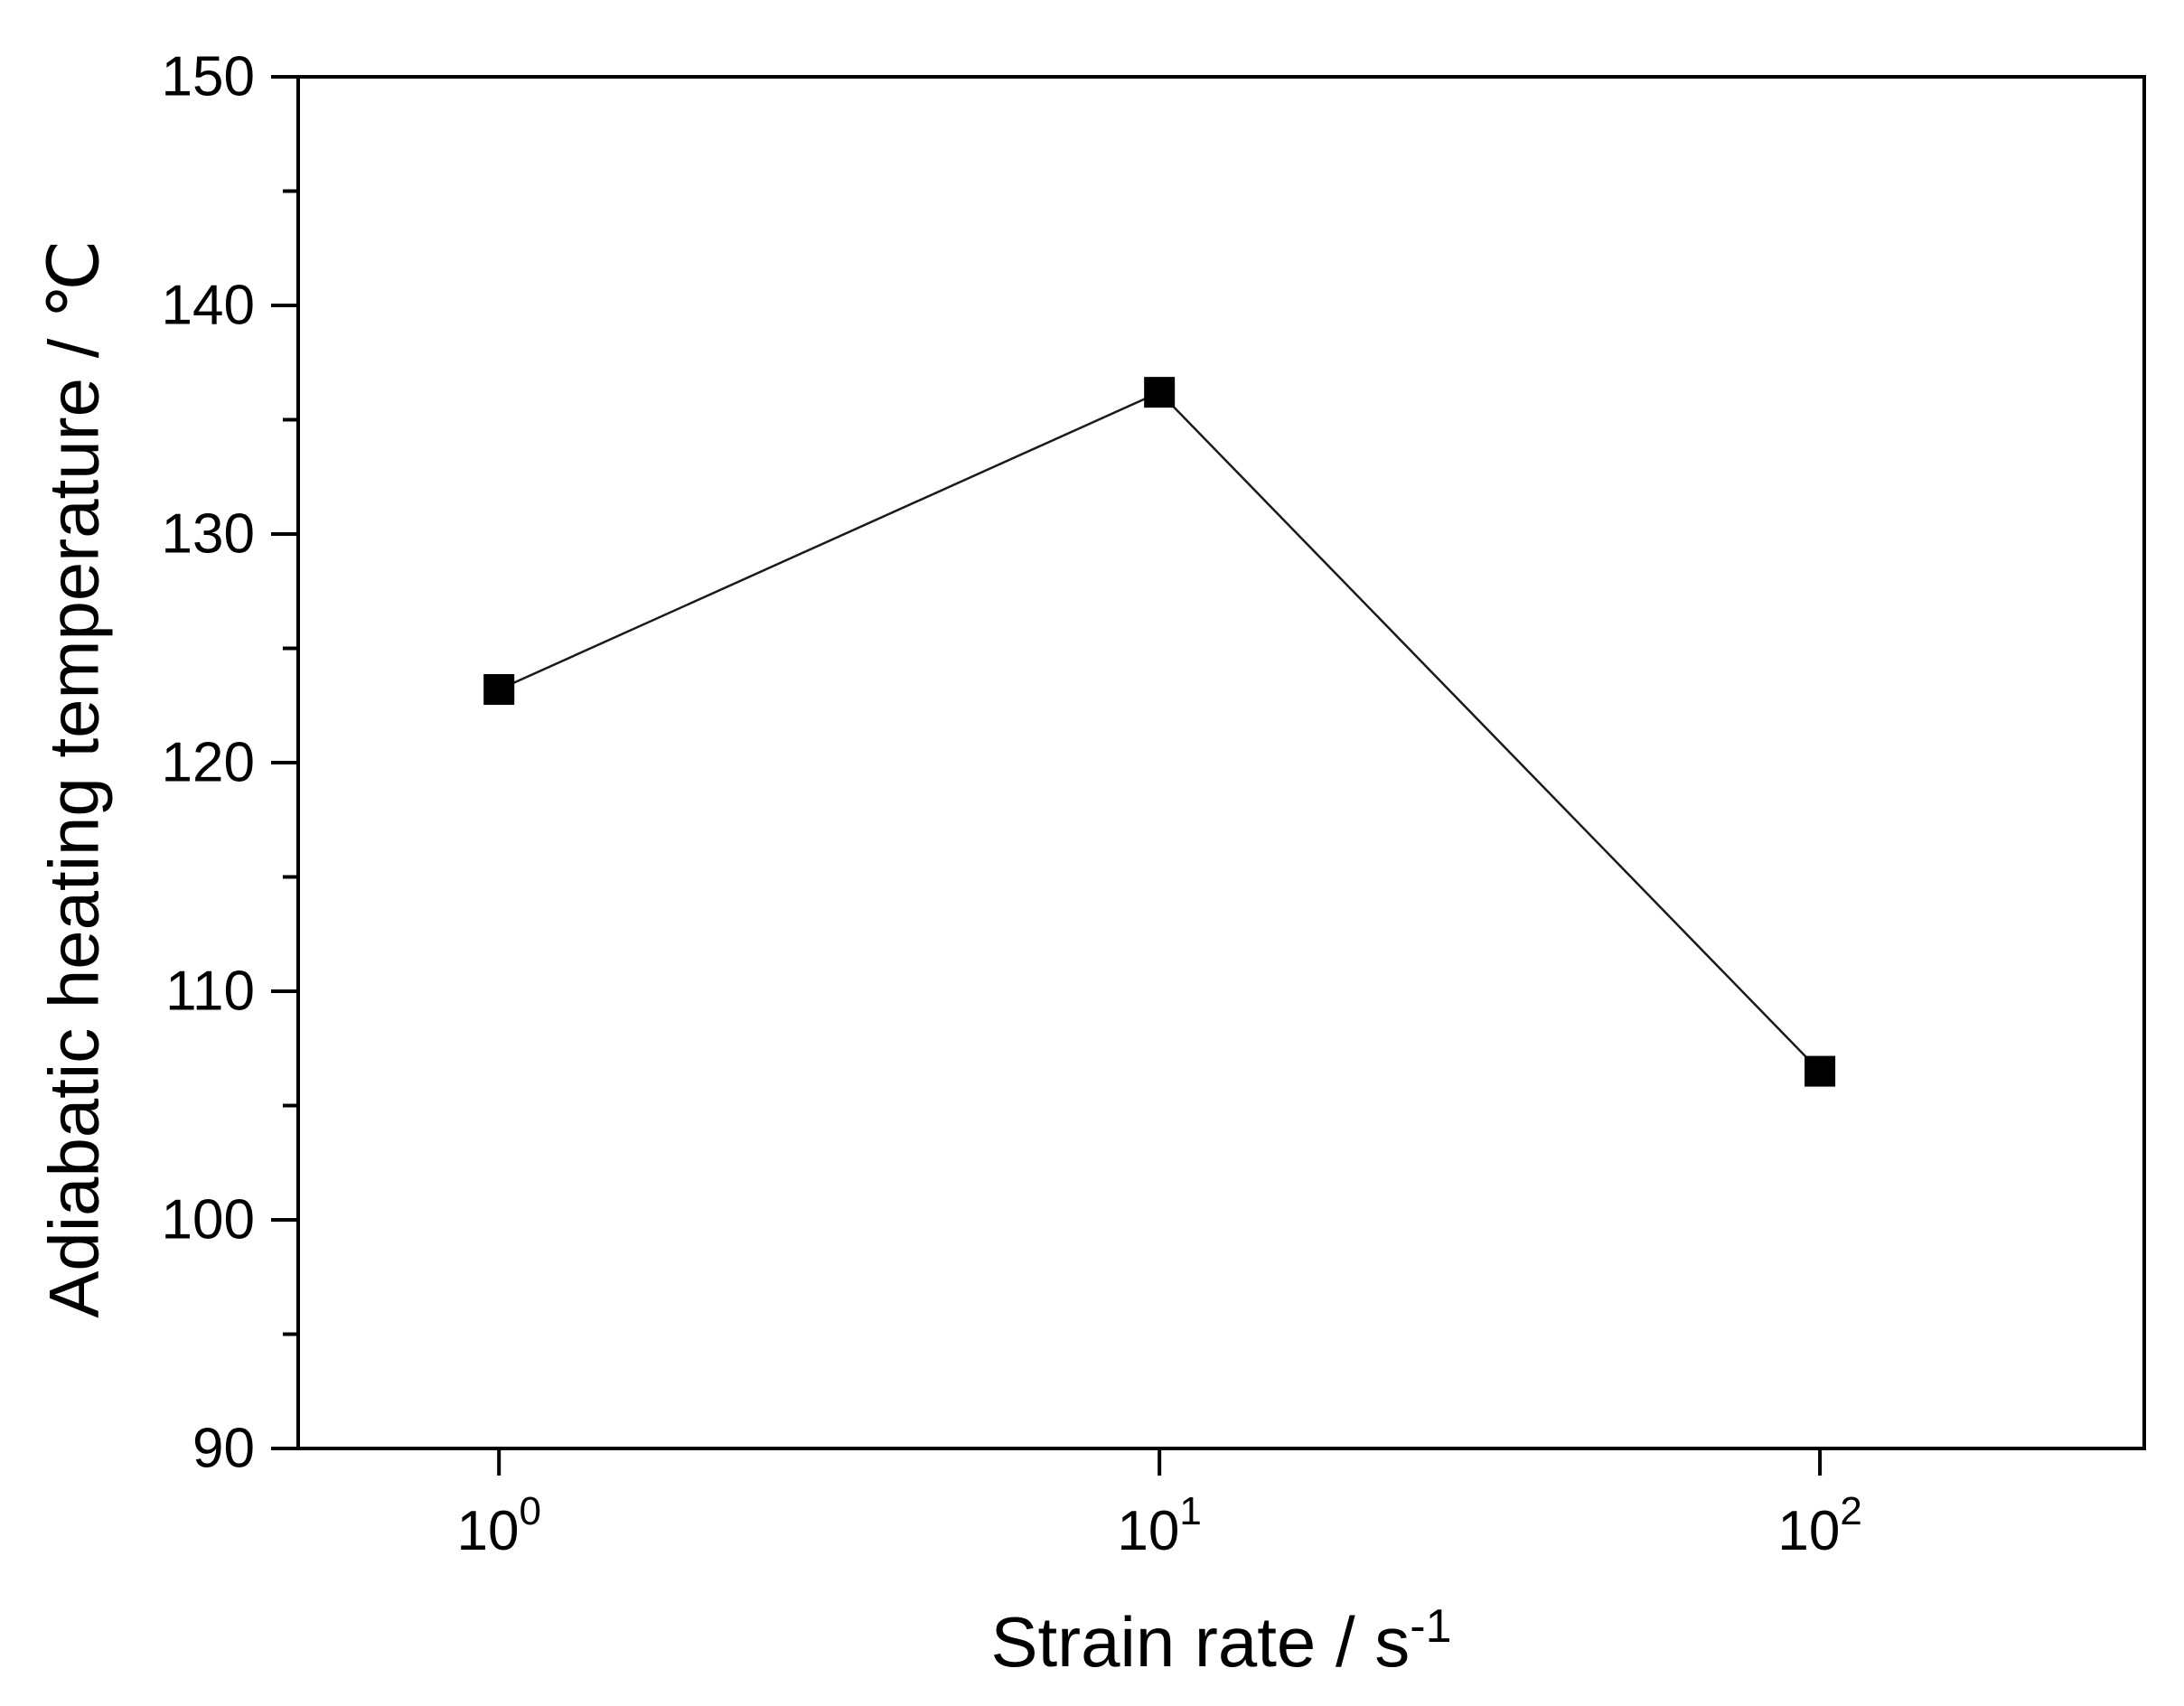 The width and height of the screenshot is (2184, 1706). Describe the element at coordinates (208, 306) in the screenshot. I see `y-tick-label: 140` at that location.